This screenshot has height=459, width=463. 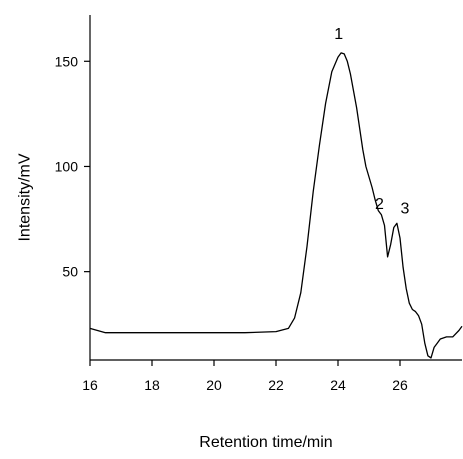 What do you see at coordinates (379, 204) in the screenshot?
I see `peak-label: 2` at bounding box center [379, 204].